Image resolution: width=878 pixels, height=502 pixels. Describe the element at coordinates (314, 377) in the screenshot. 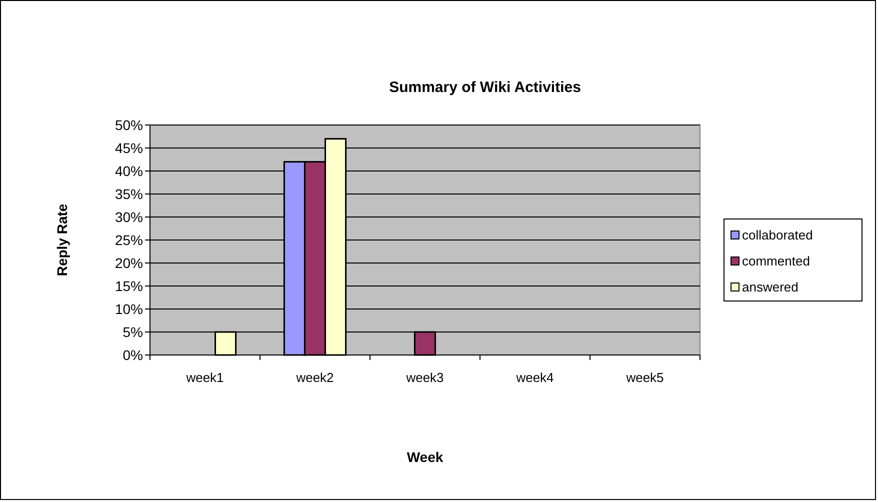

I see `x-tick-label: week2` at that location.